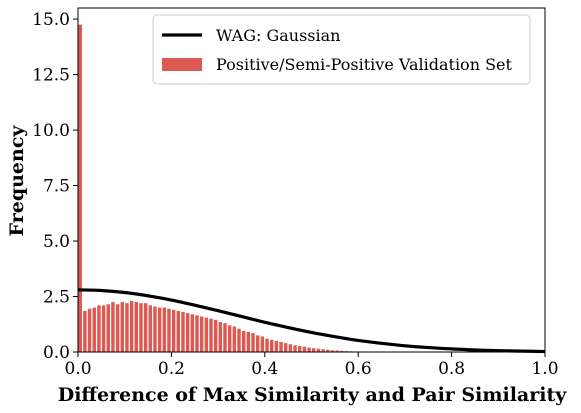  I want to click on y-tick-label: 2.5, so click(56, 298).